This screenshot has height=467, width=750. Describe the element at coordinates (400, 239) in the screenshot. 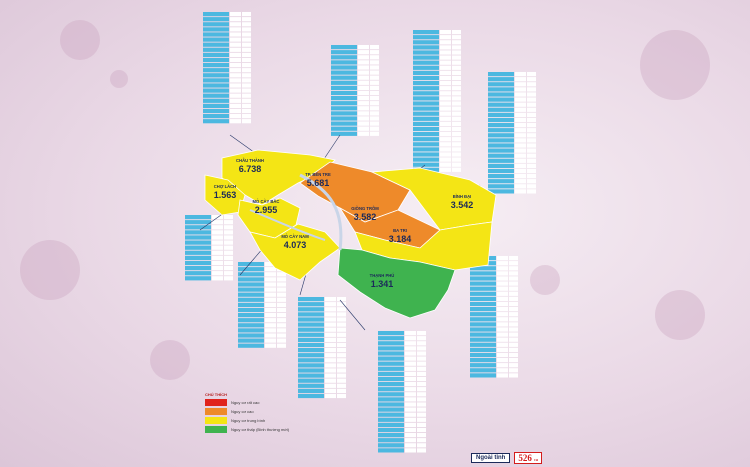

I see `region-value-label: 3.184` at that location.